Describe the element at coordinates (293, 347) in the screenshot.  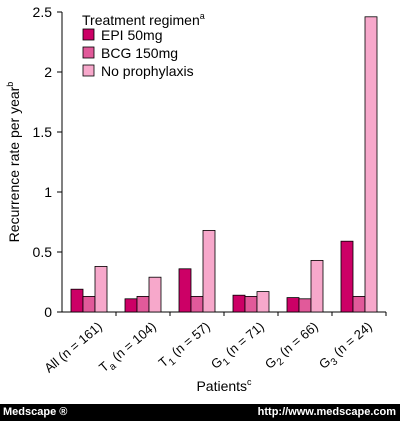
I see `x-tick-label: G2 (n = 66)` at that location.